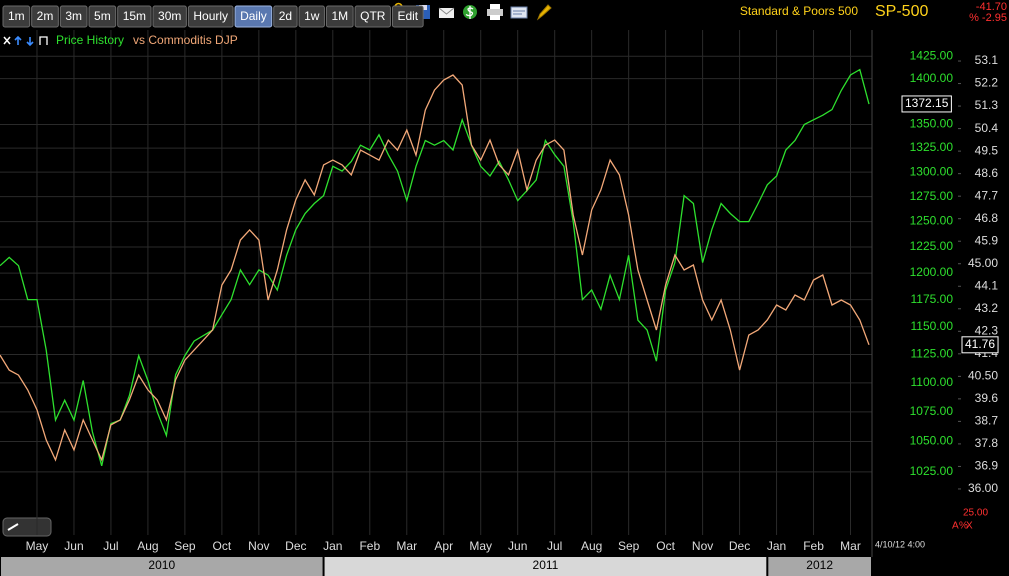  Describe the element at coordinates (983, 263) in the screenshot. I see `y2-tick-label: 45.00` at that location.